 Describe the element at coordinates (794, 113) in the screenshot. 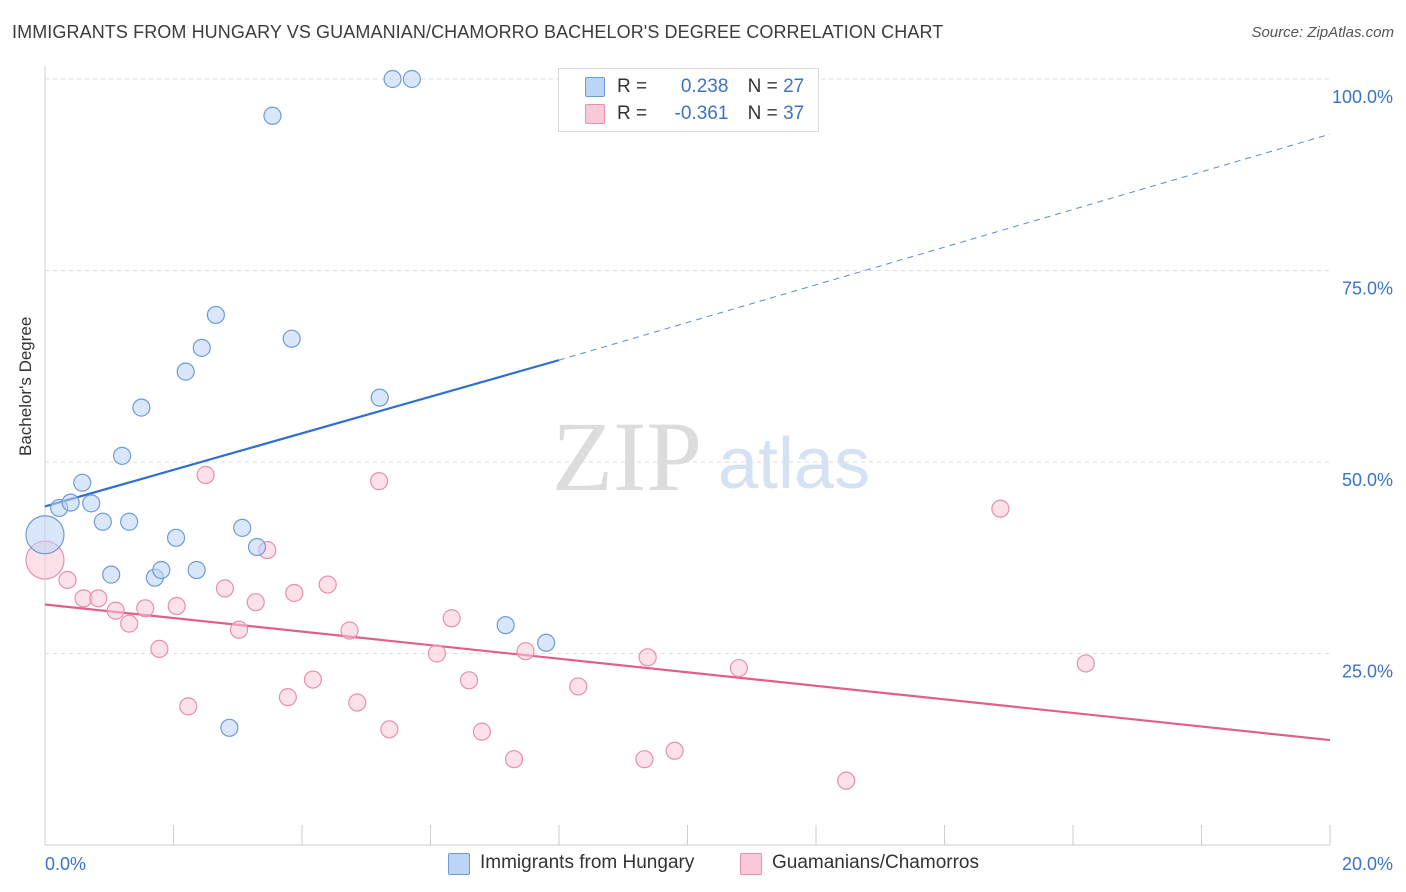

I see `legend-n-value-guamanian: 37` at that location.